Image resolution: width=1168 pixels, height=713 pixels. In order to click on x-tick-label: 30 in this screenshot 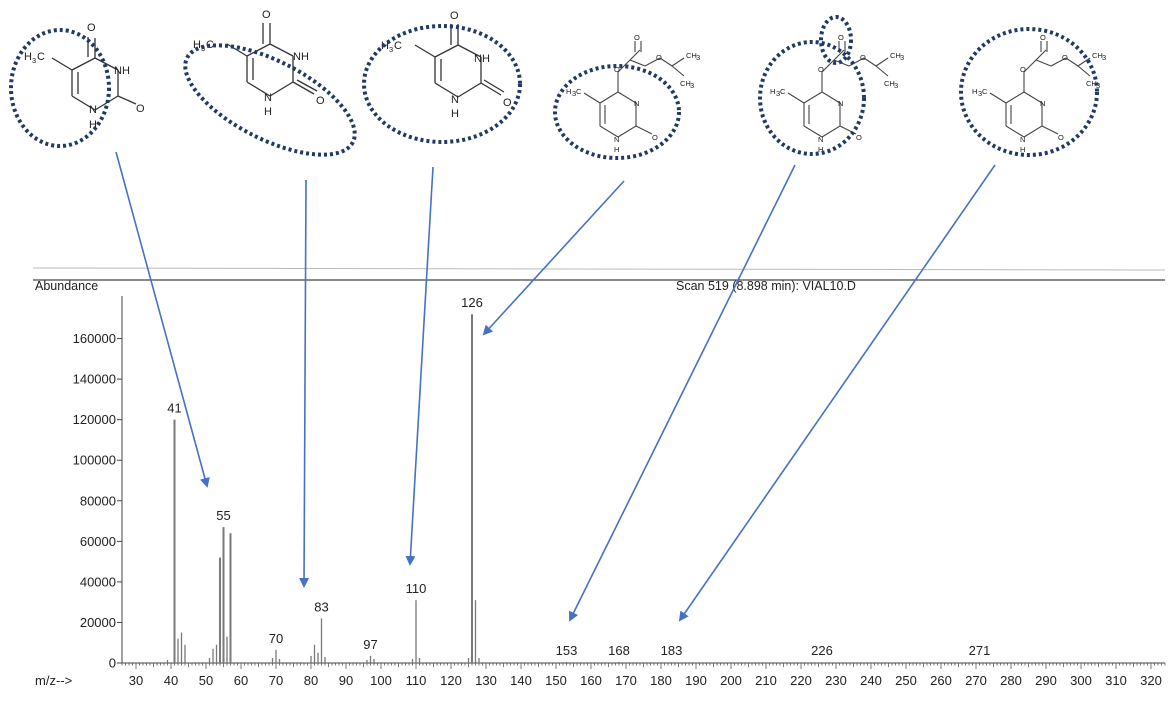, I will do `click(136, 680)`.